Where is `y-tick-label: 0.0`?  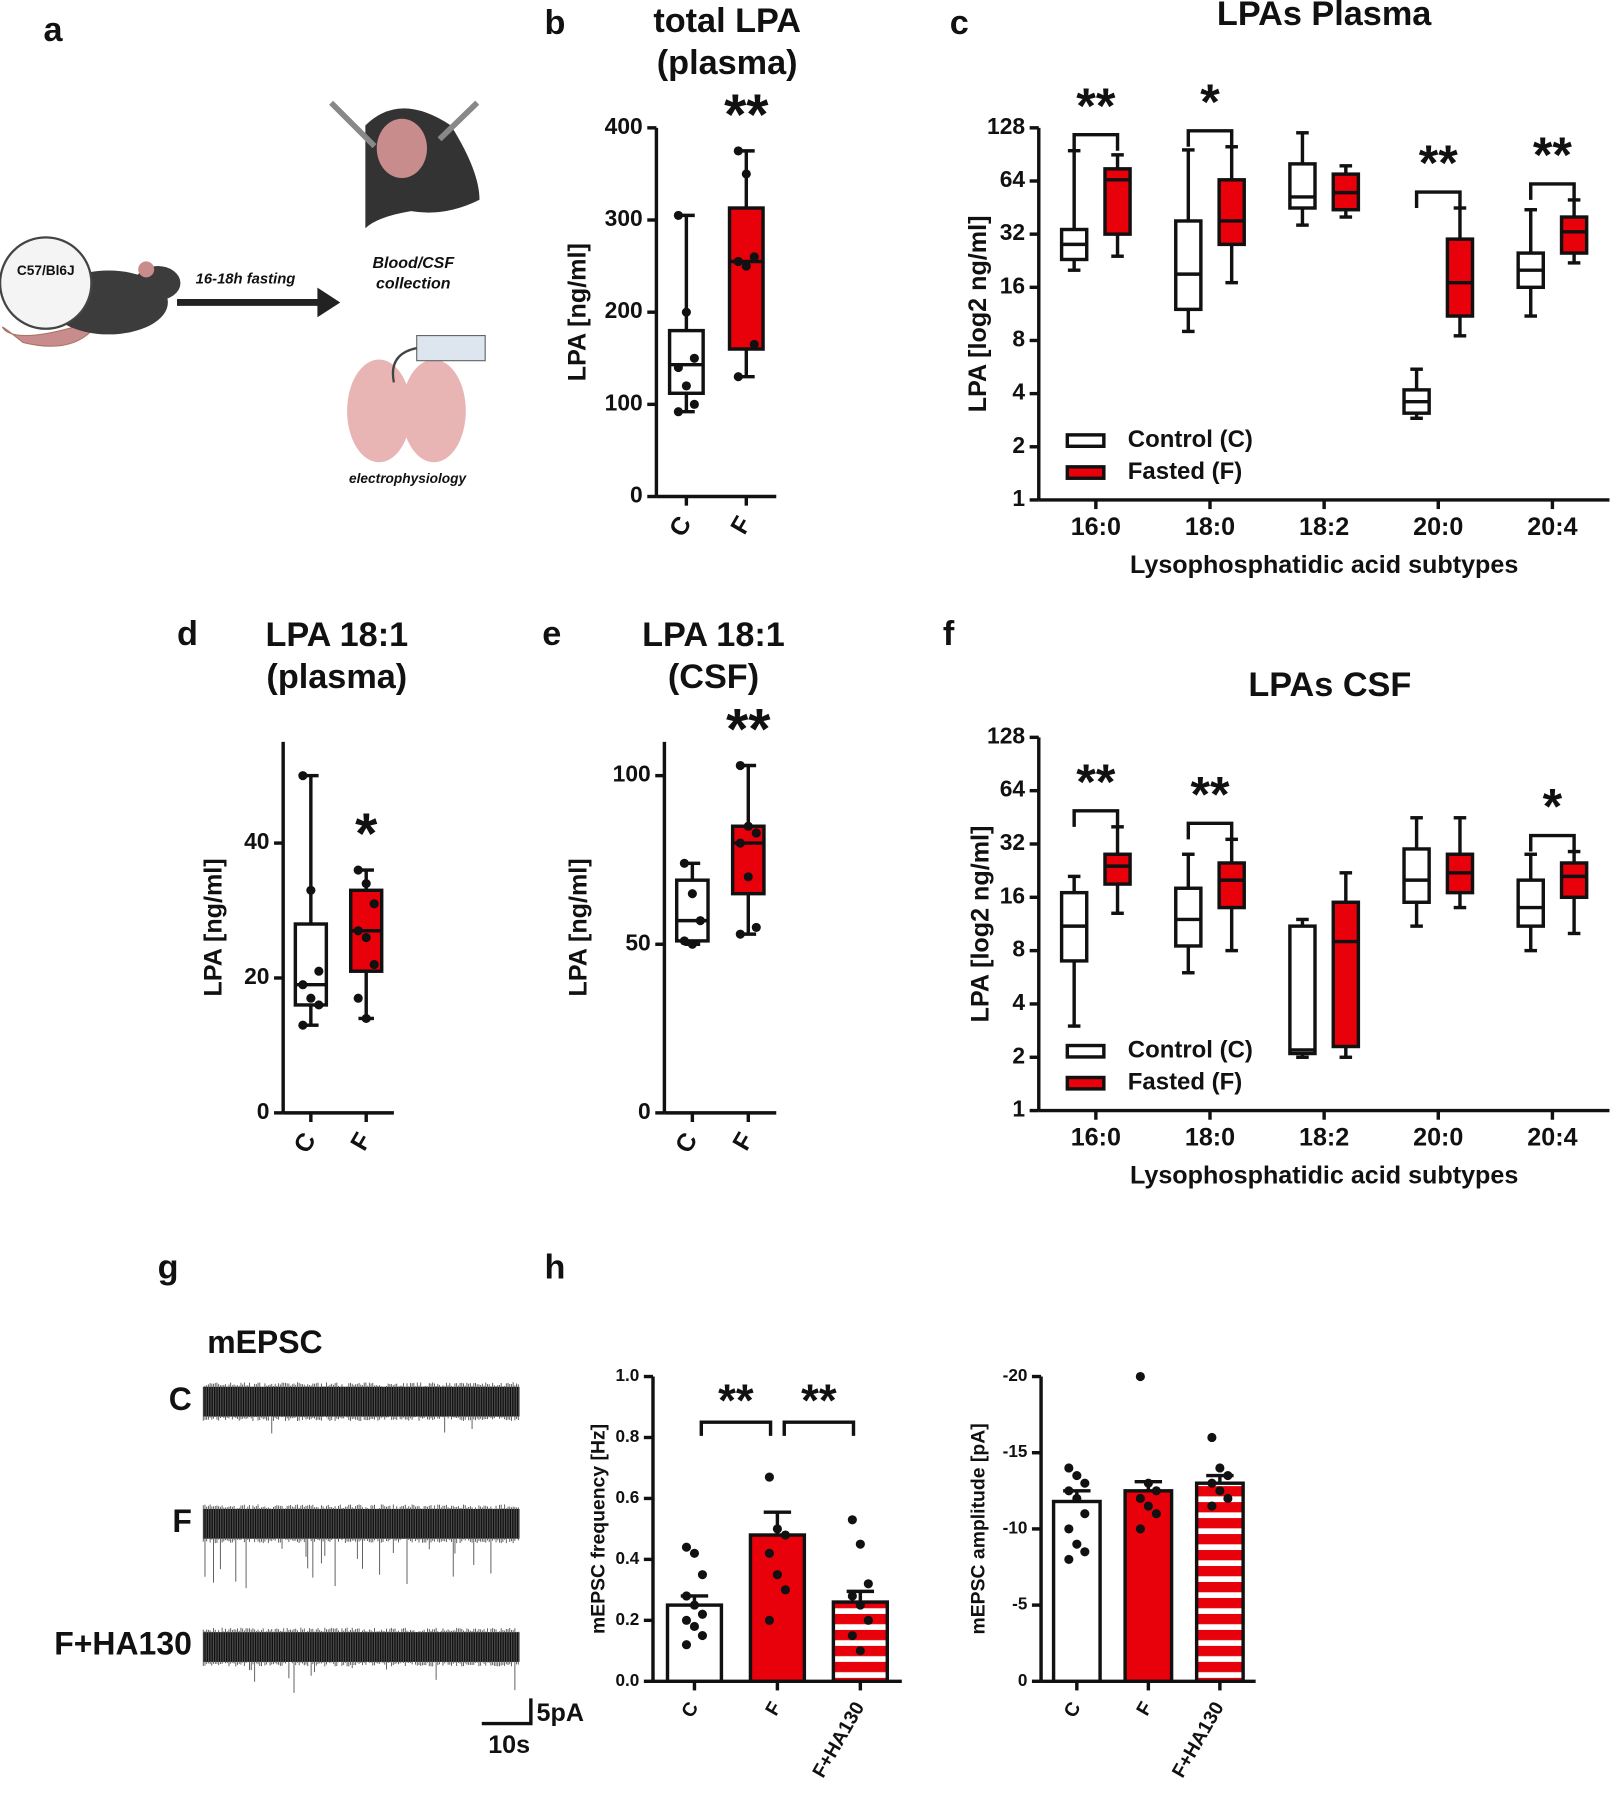 y-tick-label: 0.0 is located at coordinates (627, 1680).